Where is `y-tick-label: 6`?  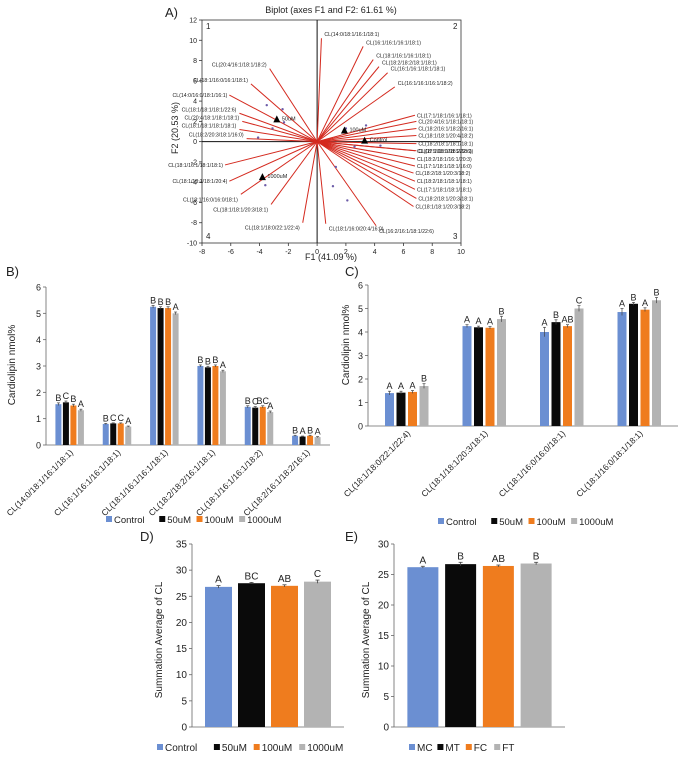 y-tick-label: 6 is located at coordinates (360, 286).